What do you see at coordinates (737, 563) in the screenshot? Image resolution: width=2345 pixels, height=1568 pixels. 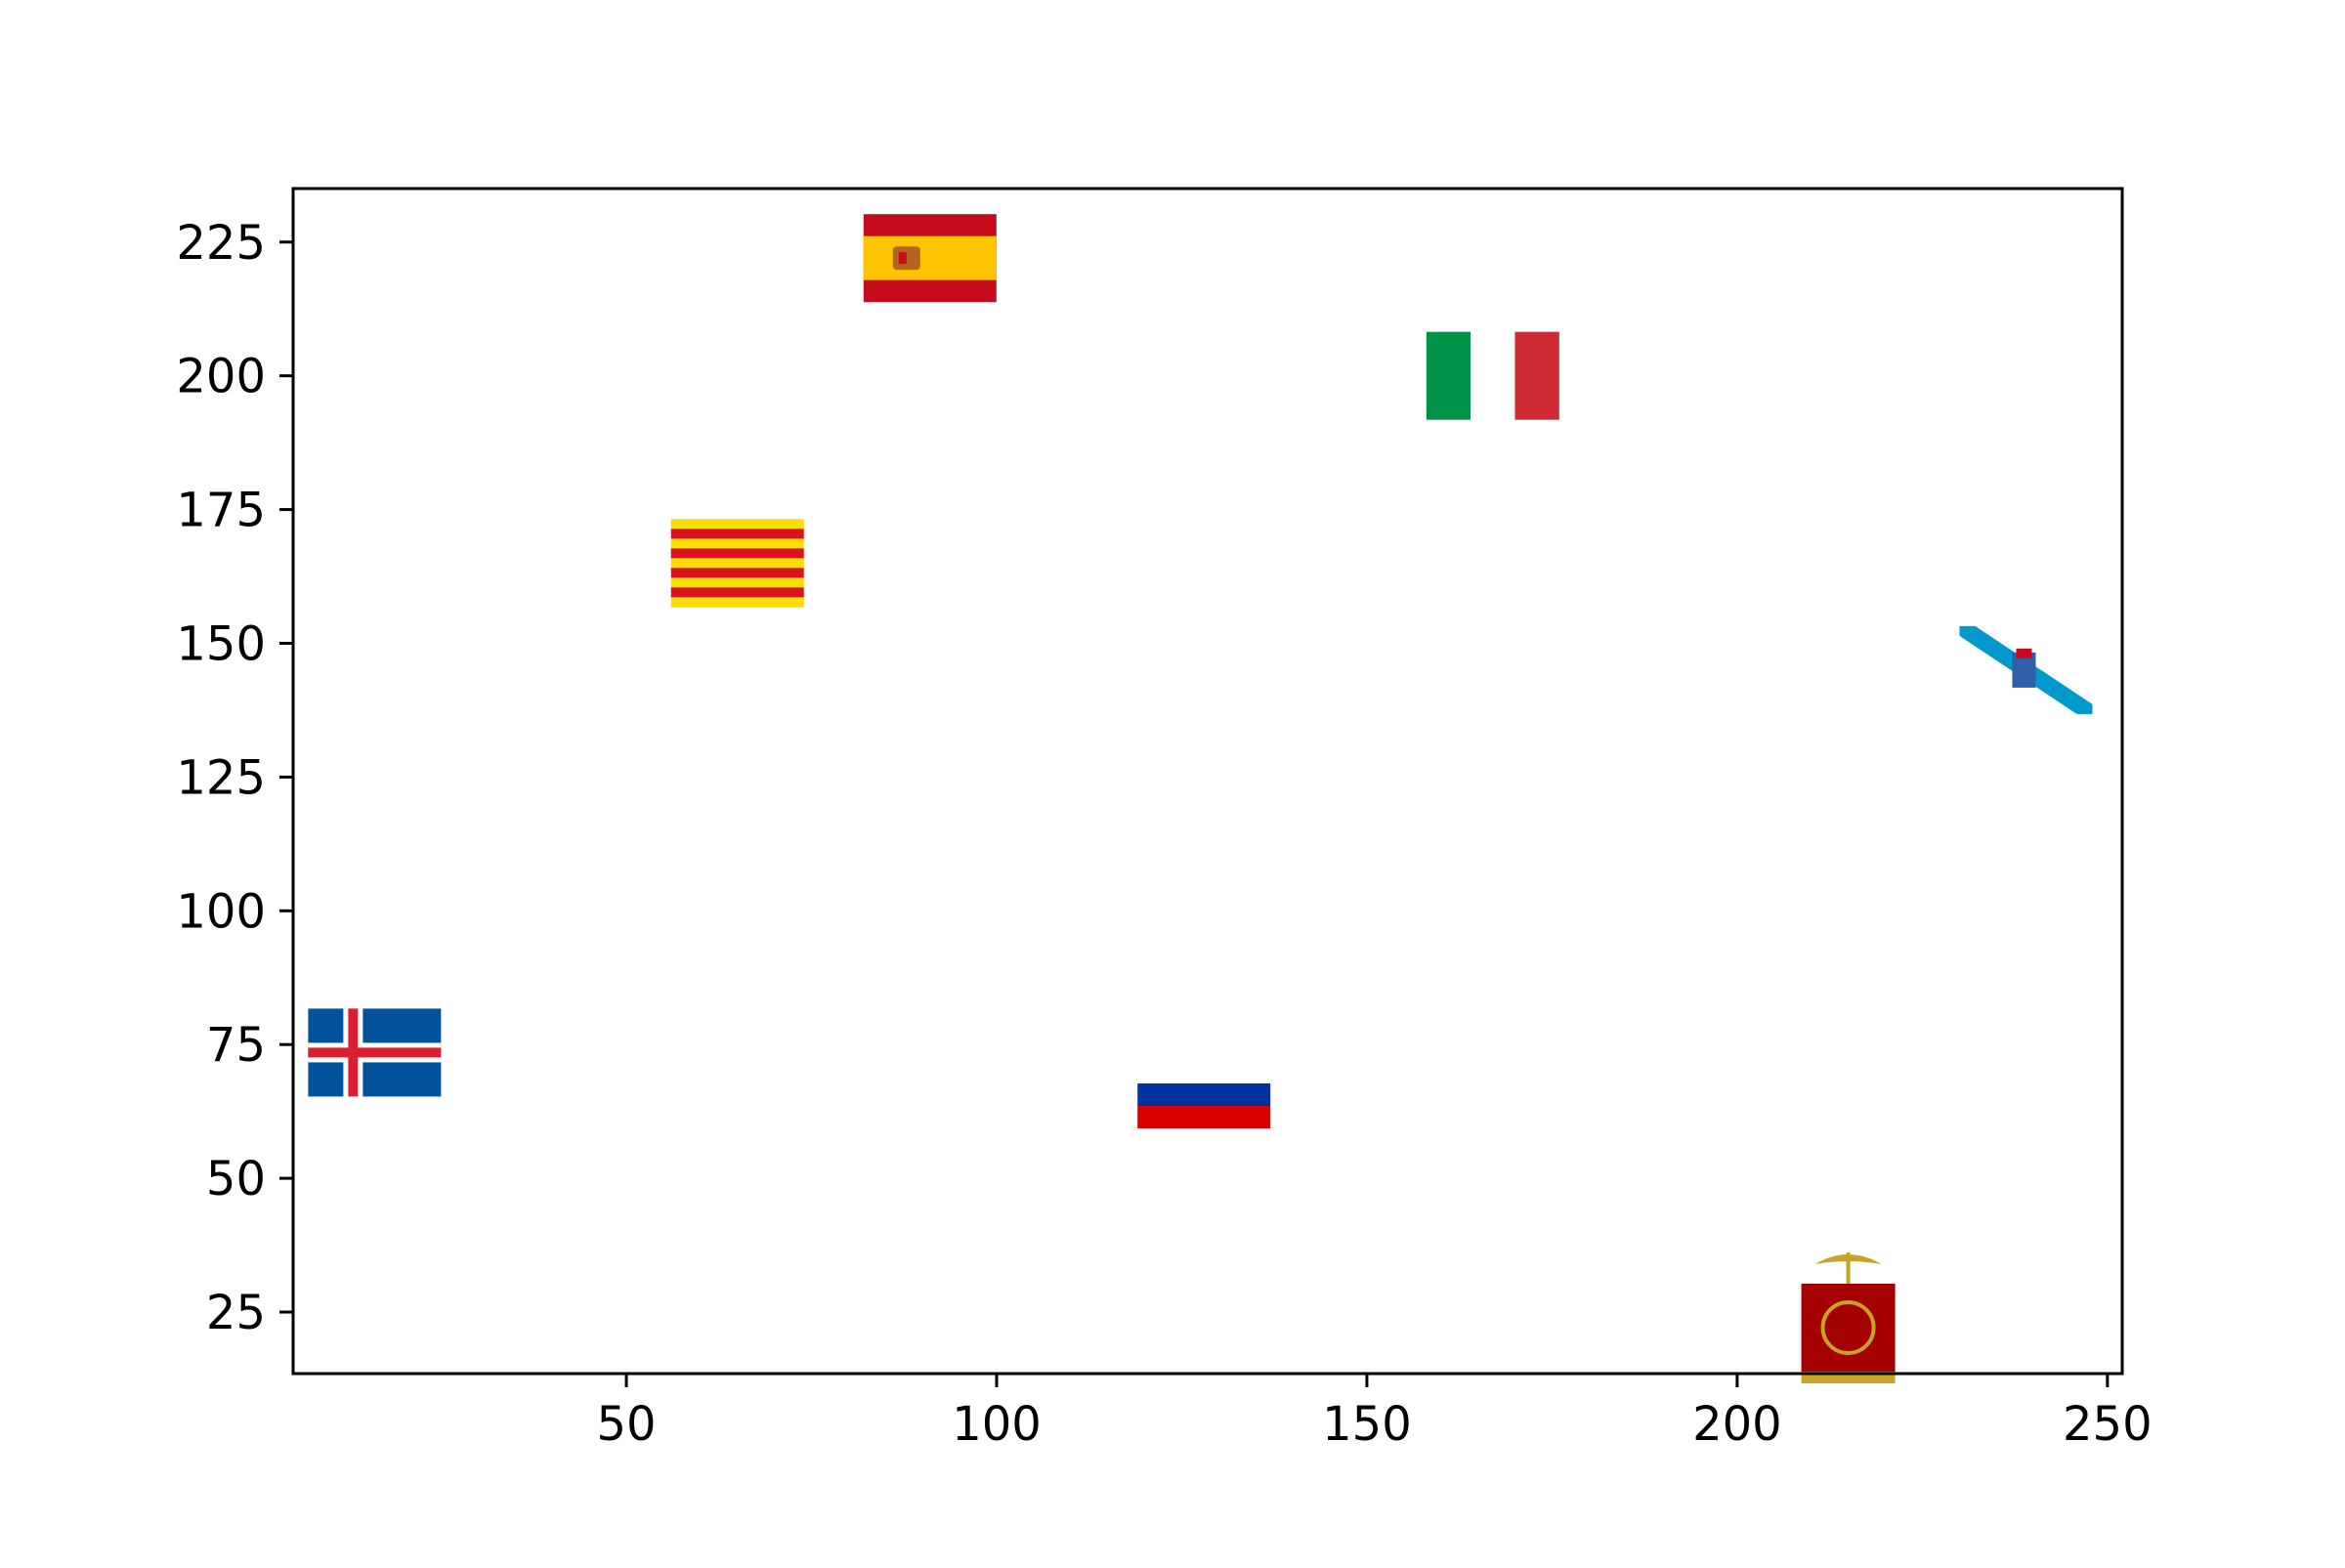 I see `catalonia-flag-icon` at bounding box center [737, 563].